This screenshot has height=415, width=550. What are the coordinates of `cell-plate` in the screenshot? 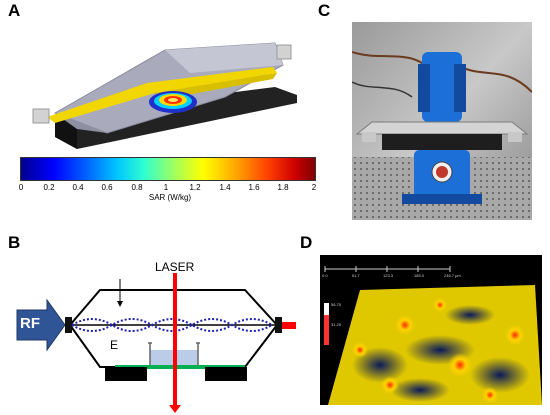 It's located at (442, 128).